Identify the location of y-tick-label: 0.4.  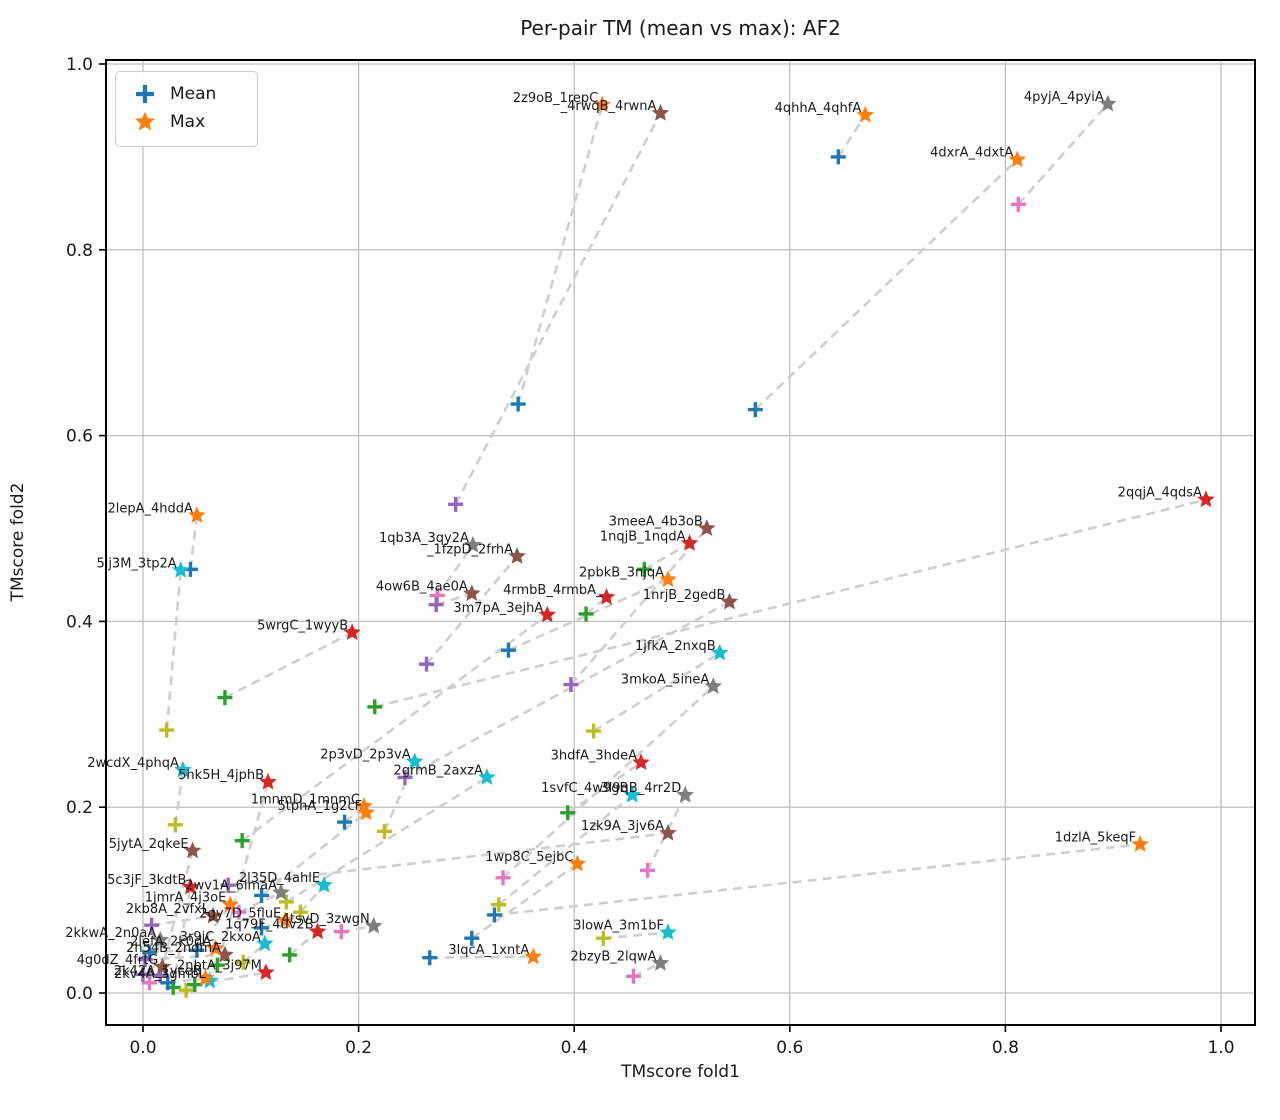
(79, 622).